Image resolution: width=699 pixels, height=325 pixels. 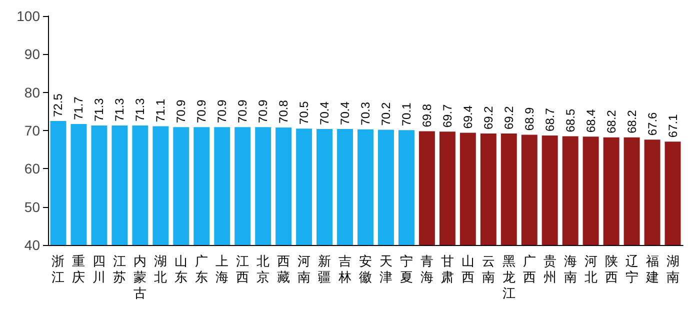 I want to click on x-tick-label: 湖南, so click(x=673, y=269).